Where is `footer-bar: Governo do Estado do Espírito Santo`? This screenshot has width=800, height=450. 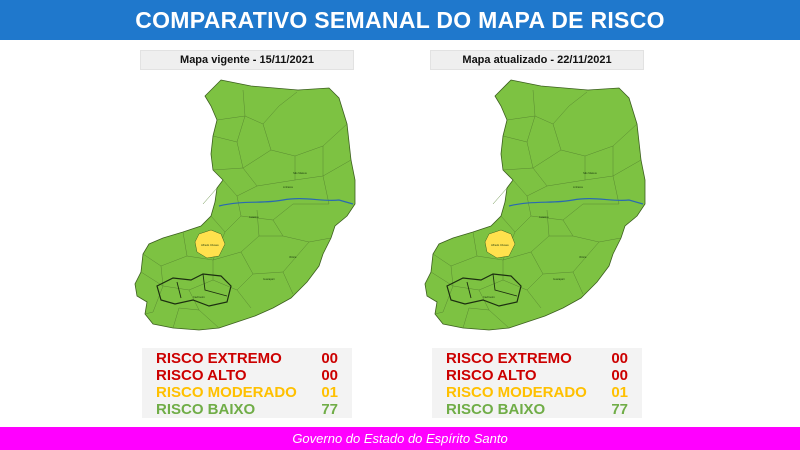
footer-bar: Governo do Estado do Espírito Santo is located at coordinates (400, 438).